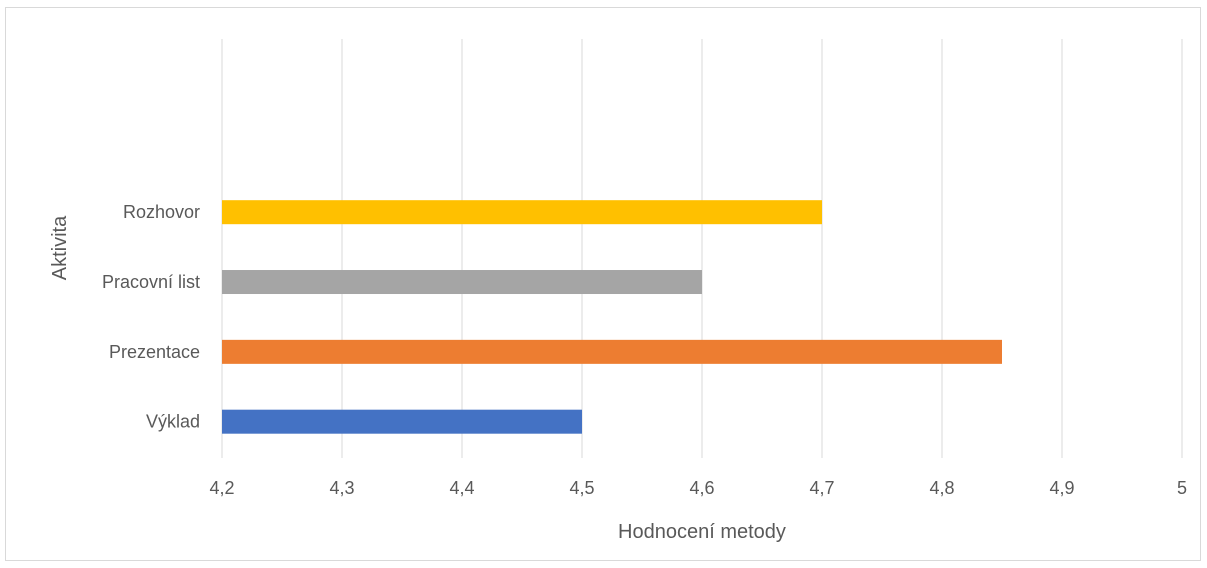 This screenshot has width=1207, height=568. What do you see at coordinates (461, 488) in the screenshot?
I see `x-tick-label: 4,4` at bounding box center [461, 488].